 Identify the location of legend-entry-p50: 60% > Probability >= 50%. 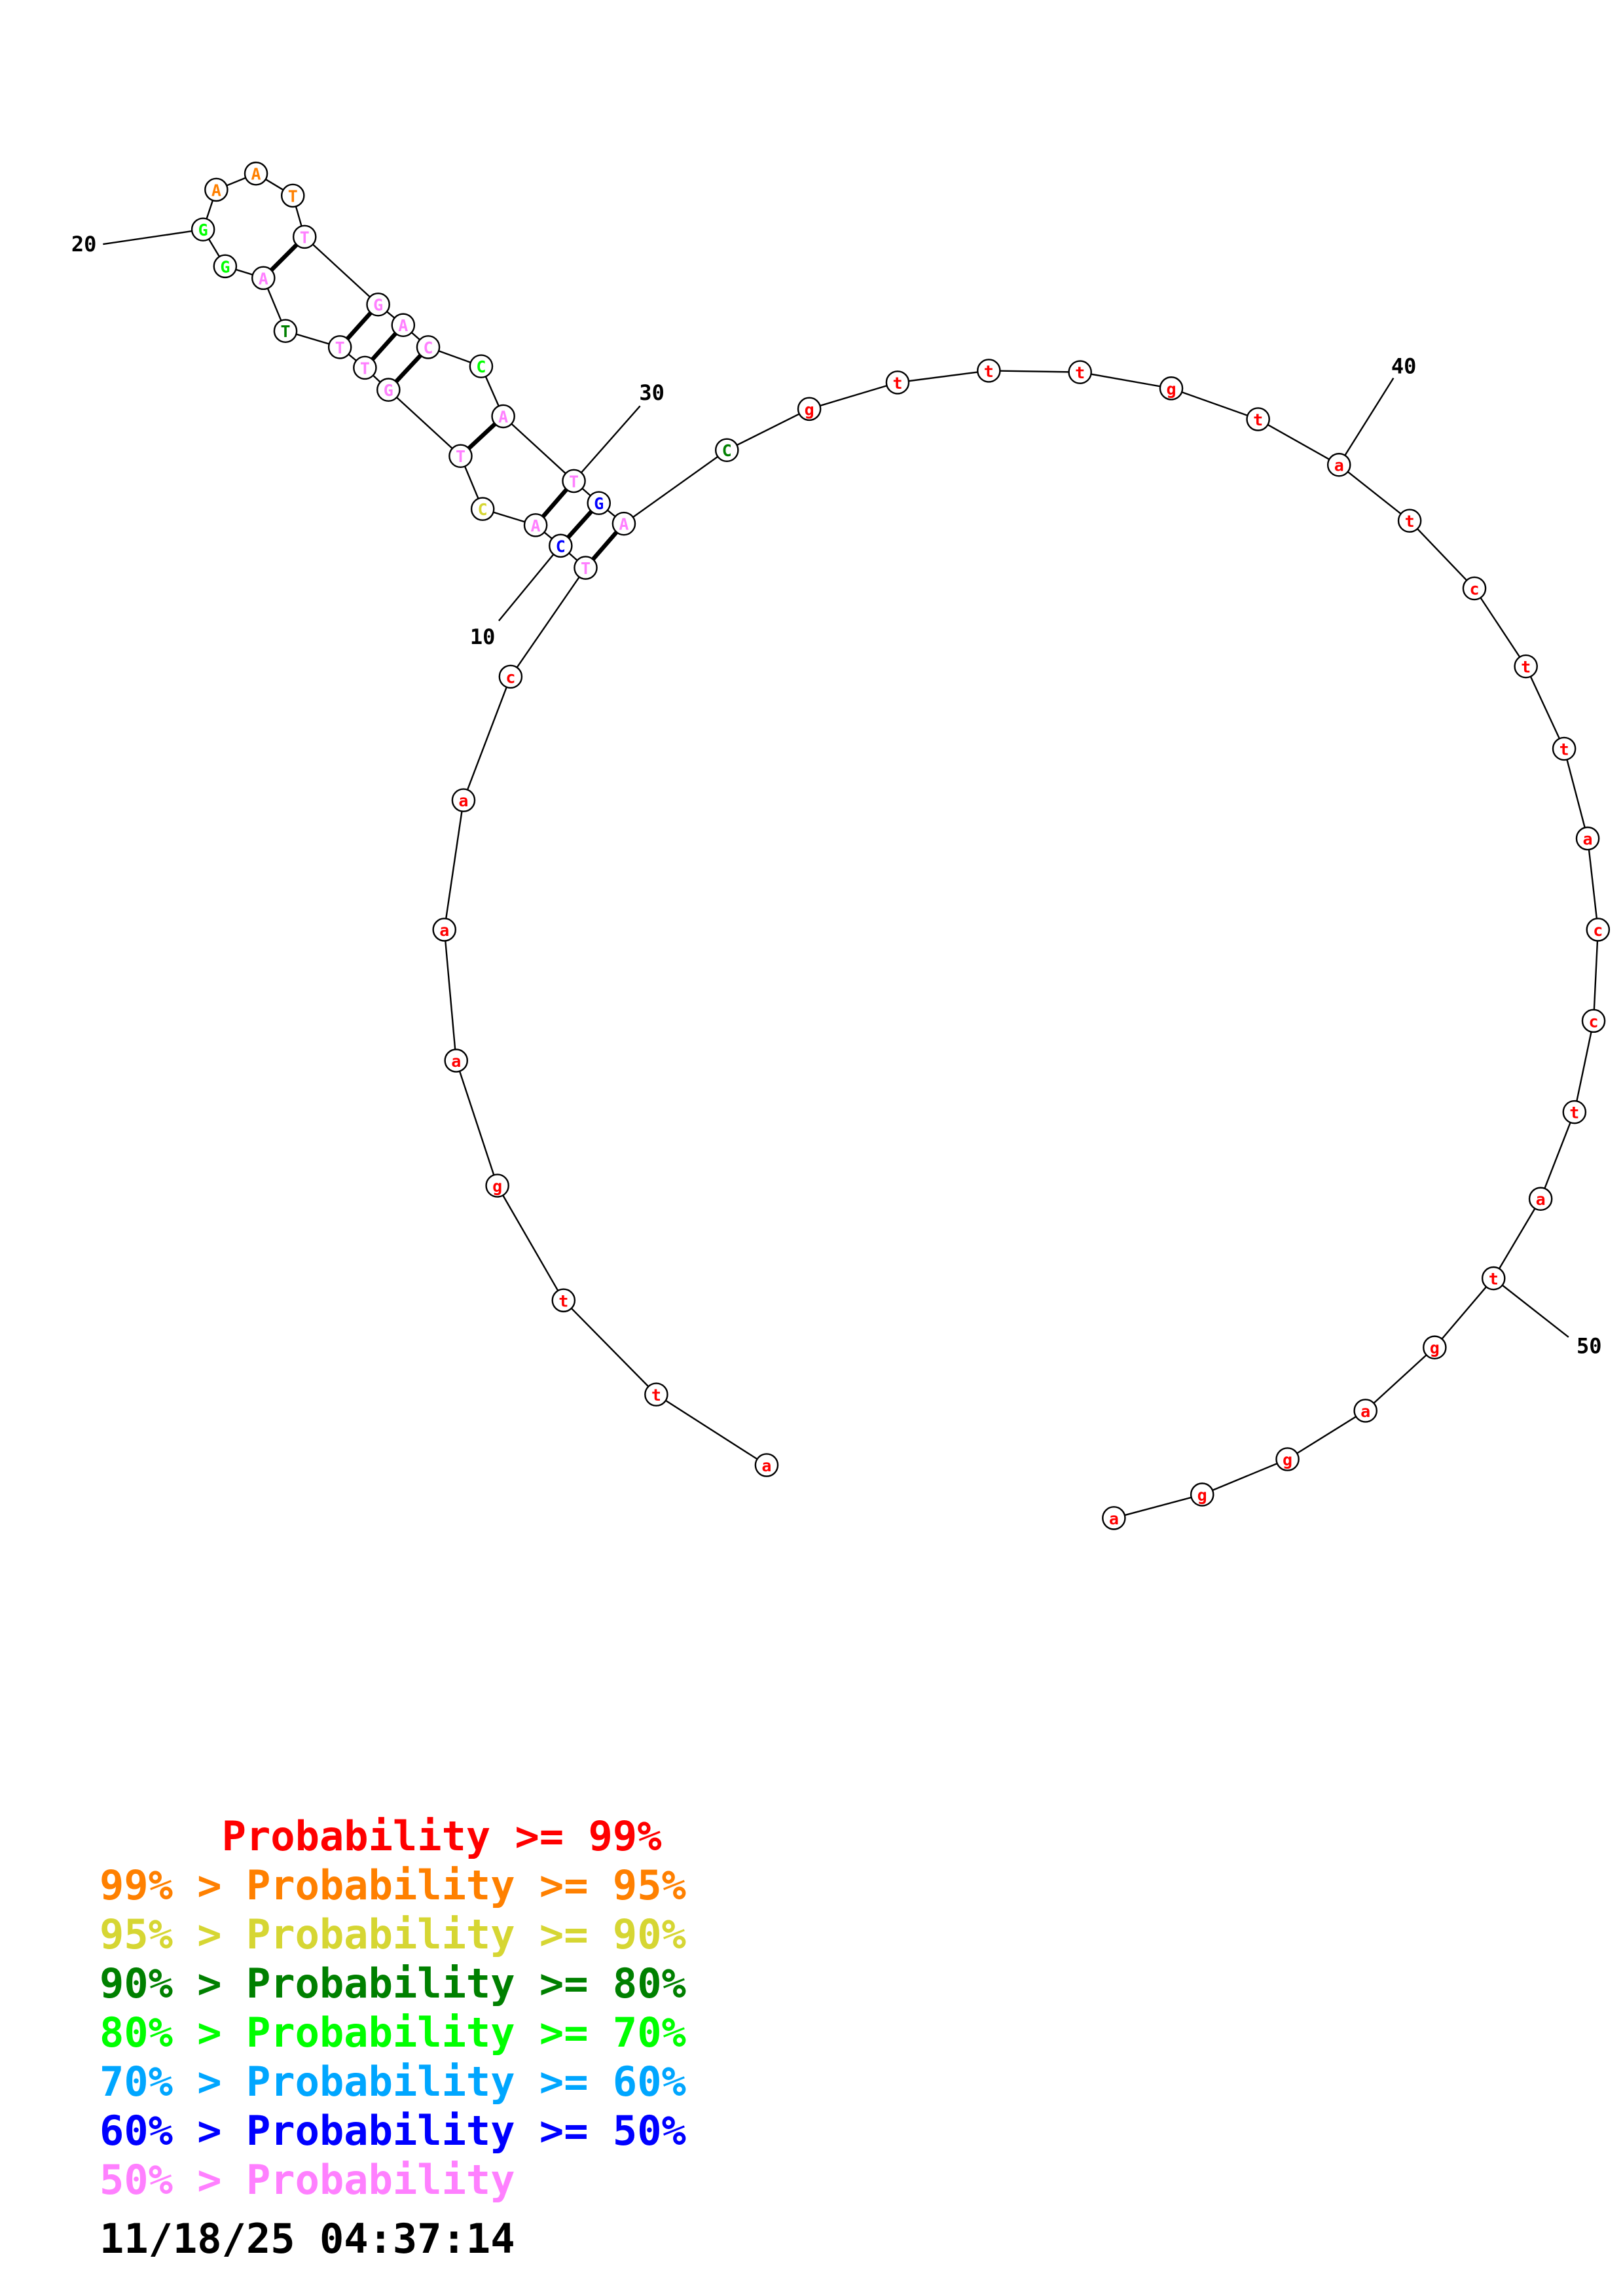
(393, 2131).